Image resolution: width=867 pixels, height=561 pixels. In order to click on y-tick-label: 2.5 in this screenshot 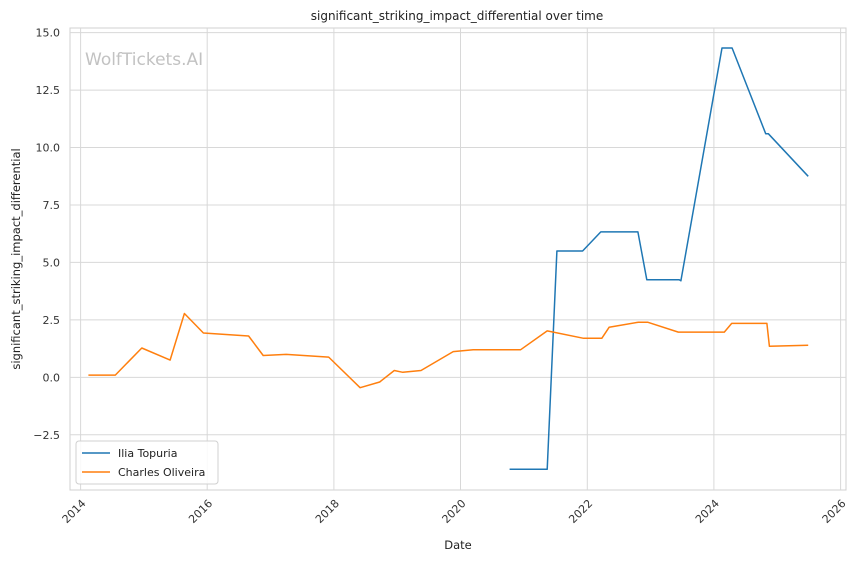, I will do `click(52, 320)`.